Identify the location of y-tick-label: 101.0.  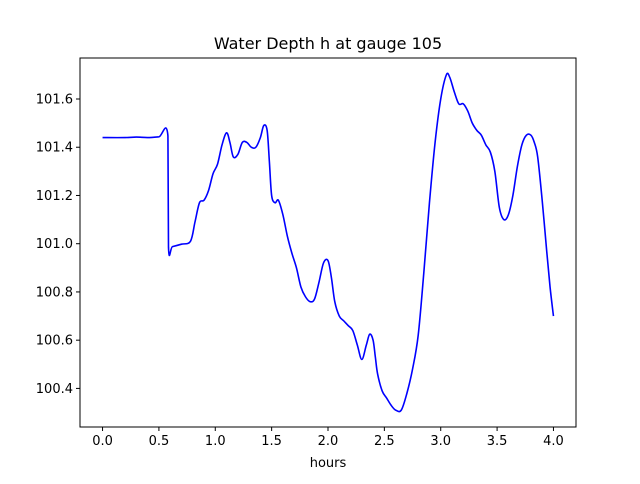
(54, 244).